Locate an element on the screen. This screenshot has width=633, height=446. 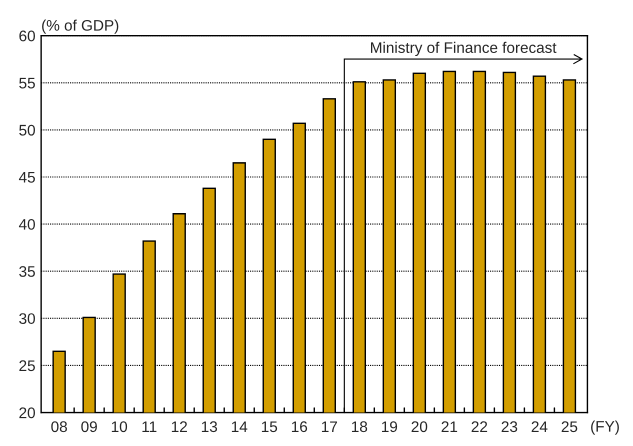
x-tick-label: 16 is located at coordinates (300, 426).